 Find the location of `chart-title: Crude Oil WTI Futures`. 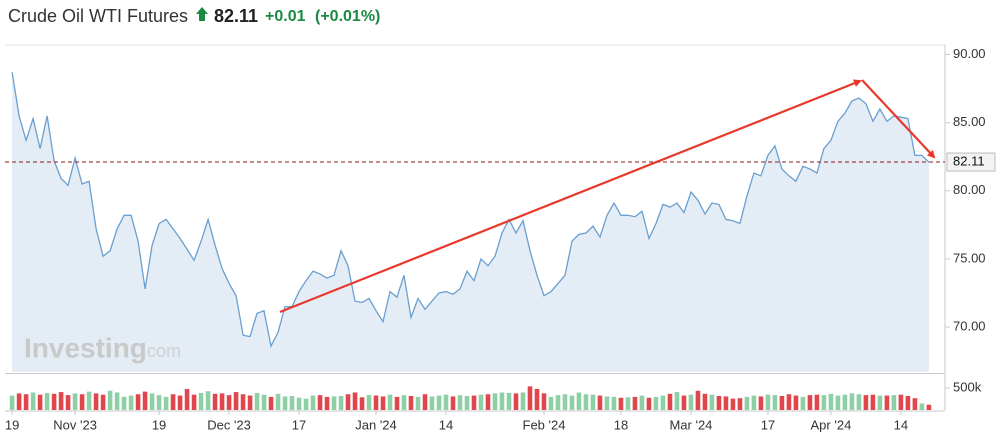

chart-title: Crude Oil WTI Futures is located at coordinates (98, 16).